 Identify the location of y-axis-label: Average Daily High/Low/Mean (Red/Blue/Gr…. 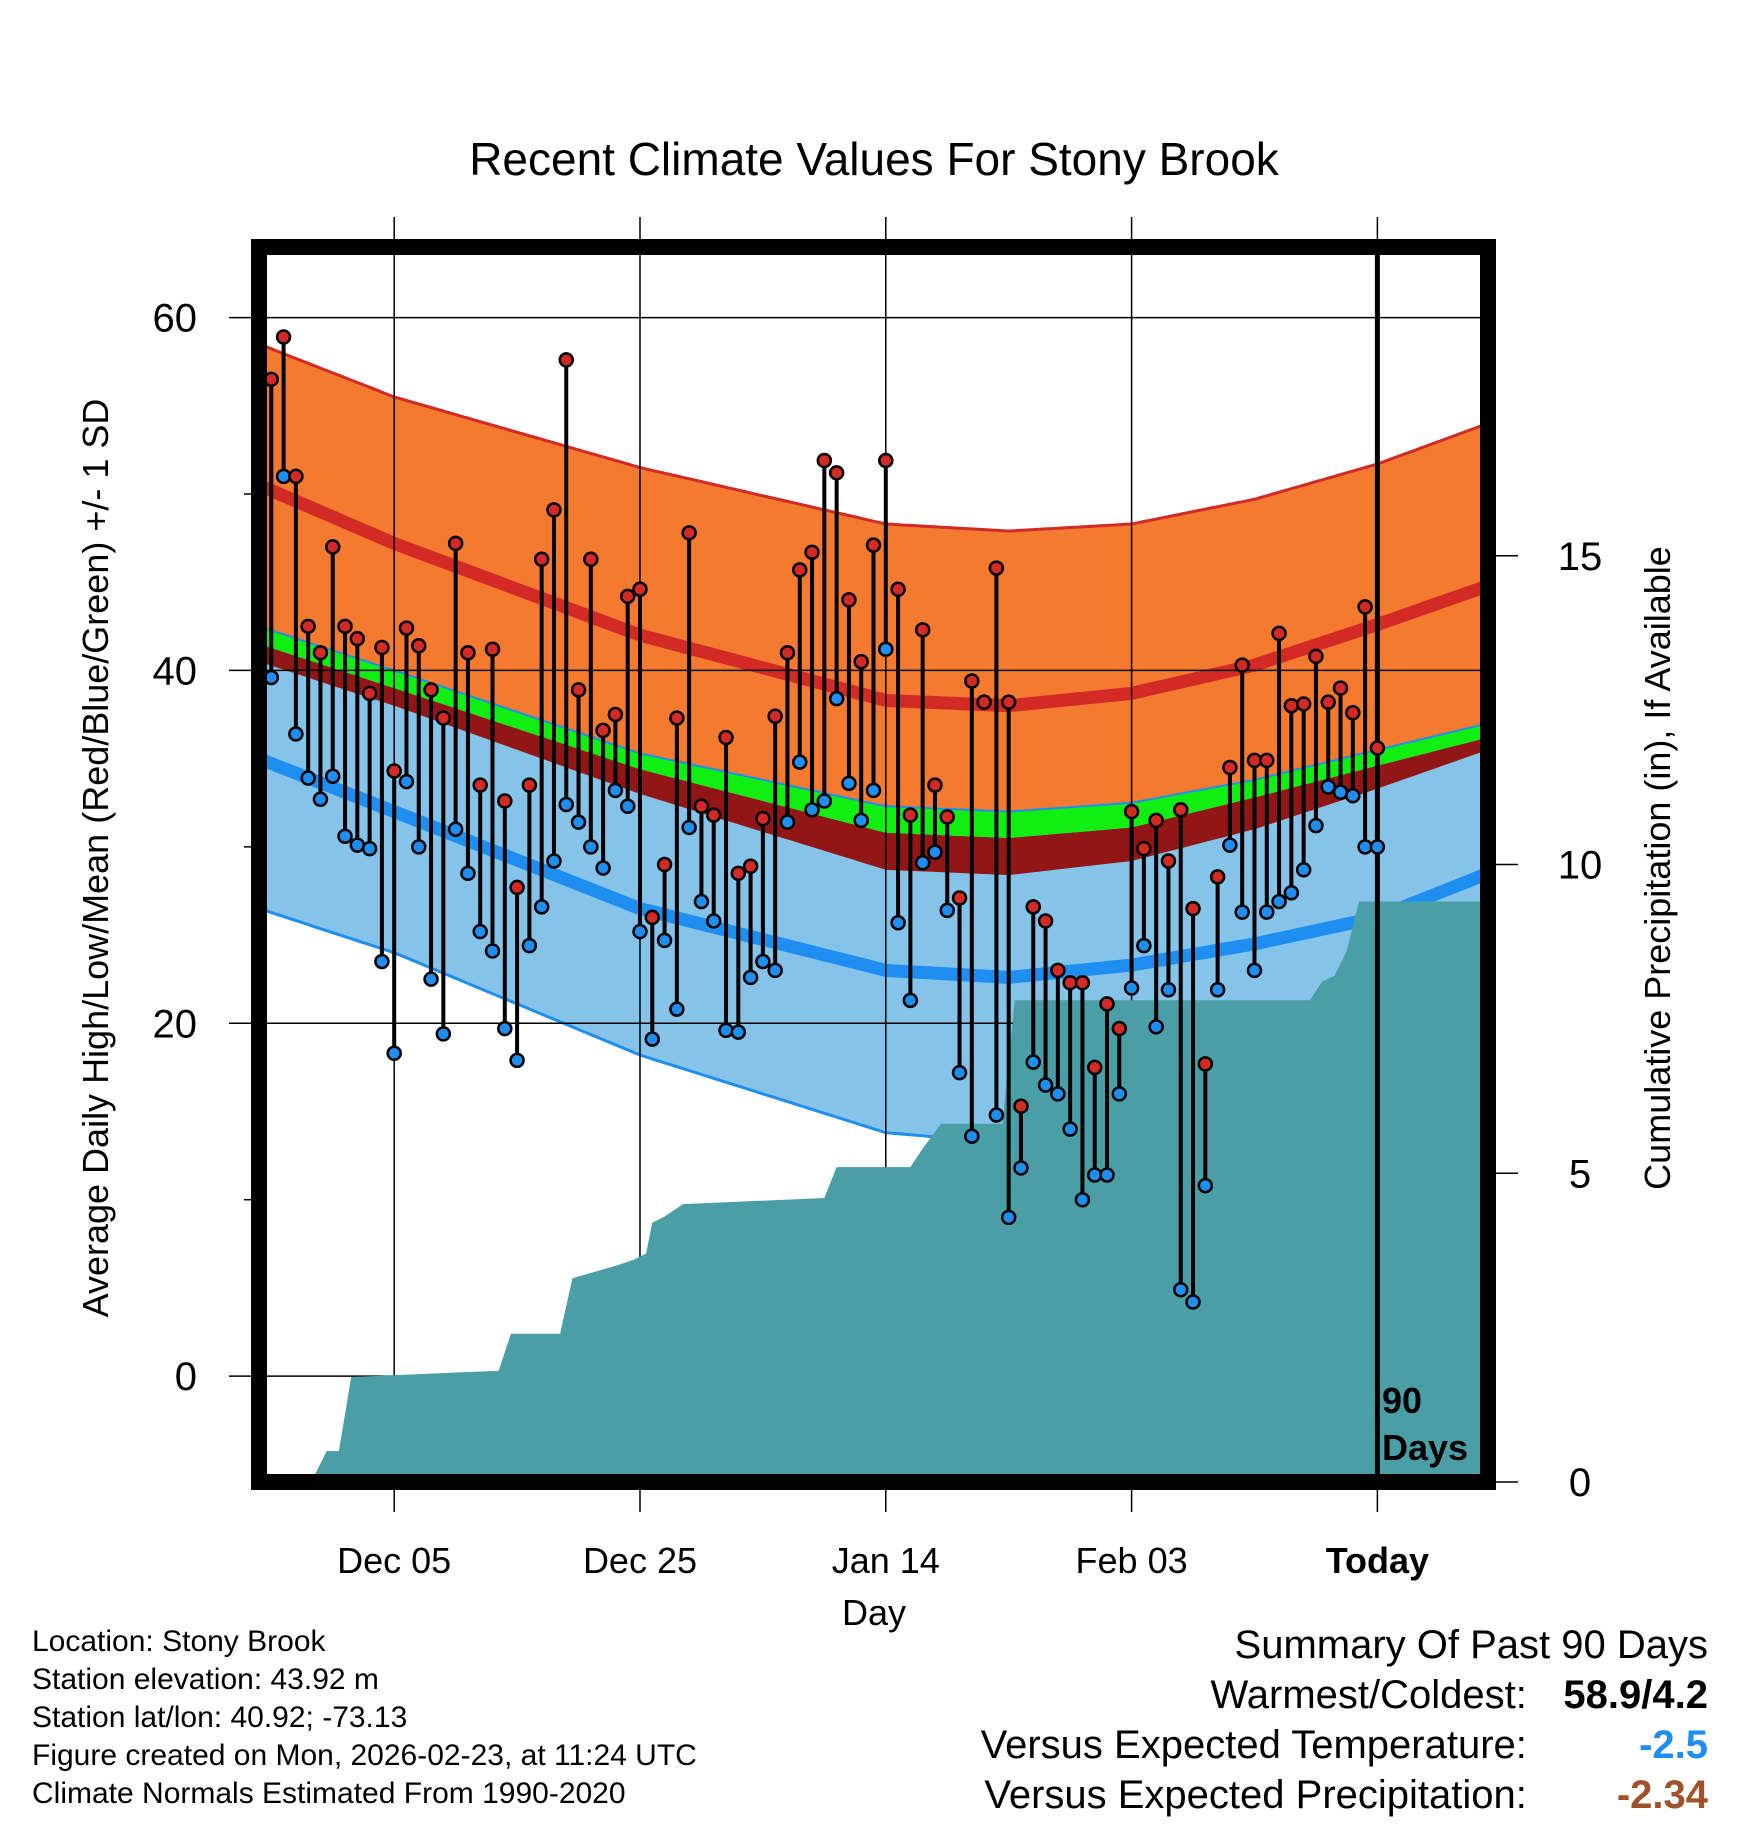
(95, 858).